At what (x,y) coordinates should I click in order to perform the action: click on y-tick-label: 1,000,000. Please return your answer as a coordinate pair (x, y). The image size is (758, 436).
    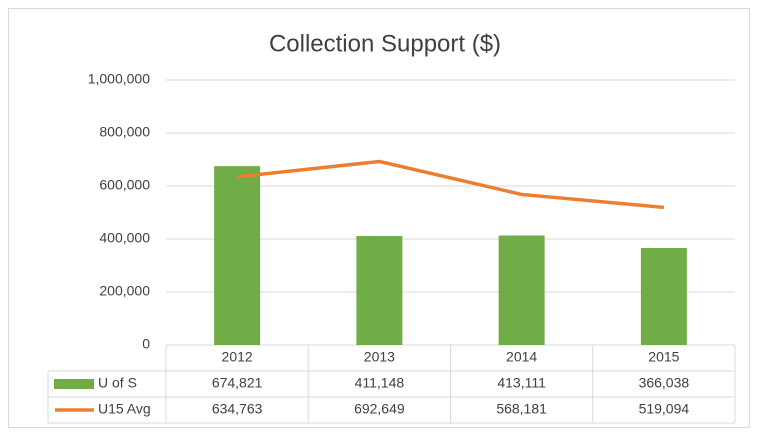
    Looking at the image, I should click on (119, 79).